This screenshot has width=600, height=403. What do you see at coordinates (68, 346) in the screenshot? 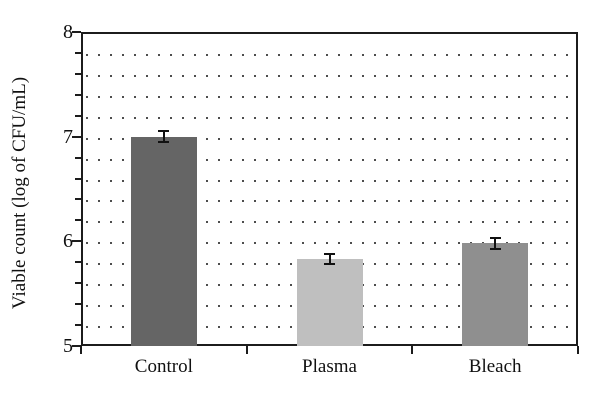
I see `y-tick-label: 5` at bounding box center [68, 346].